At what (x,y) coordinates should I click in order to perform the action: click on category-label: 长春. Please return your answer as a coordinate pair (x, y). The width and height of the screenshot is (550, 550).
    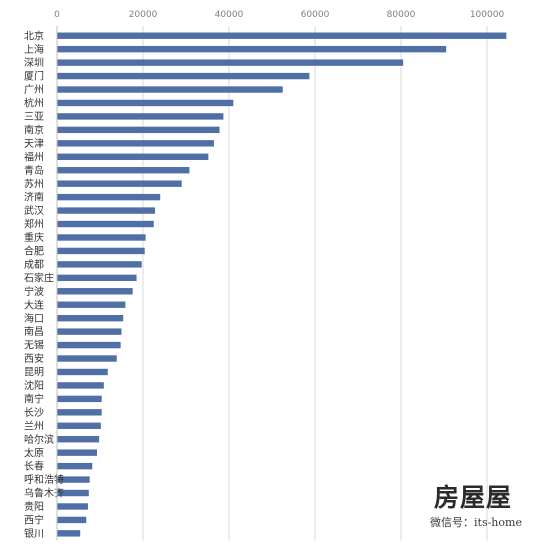
    Looking at the image, I should click on (34, 467).